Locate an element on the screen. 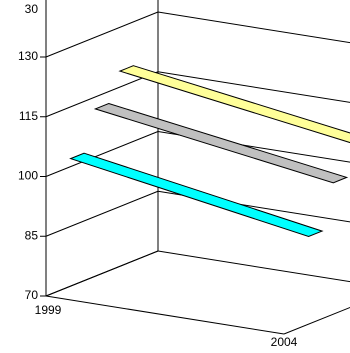  y-tick-label: 100 is located at coordinates (28, 176).